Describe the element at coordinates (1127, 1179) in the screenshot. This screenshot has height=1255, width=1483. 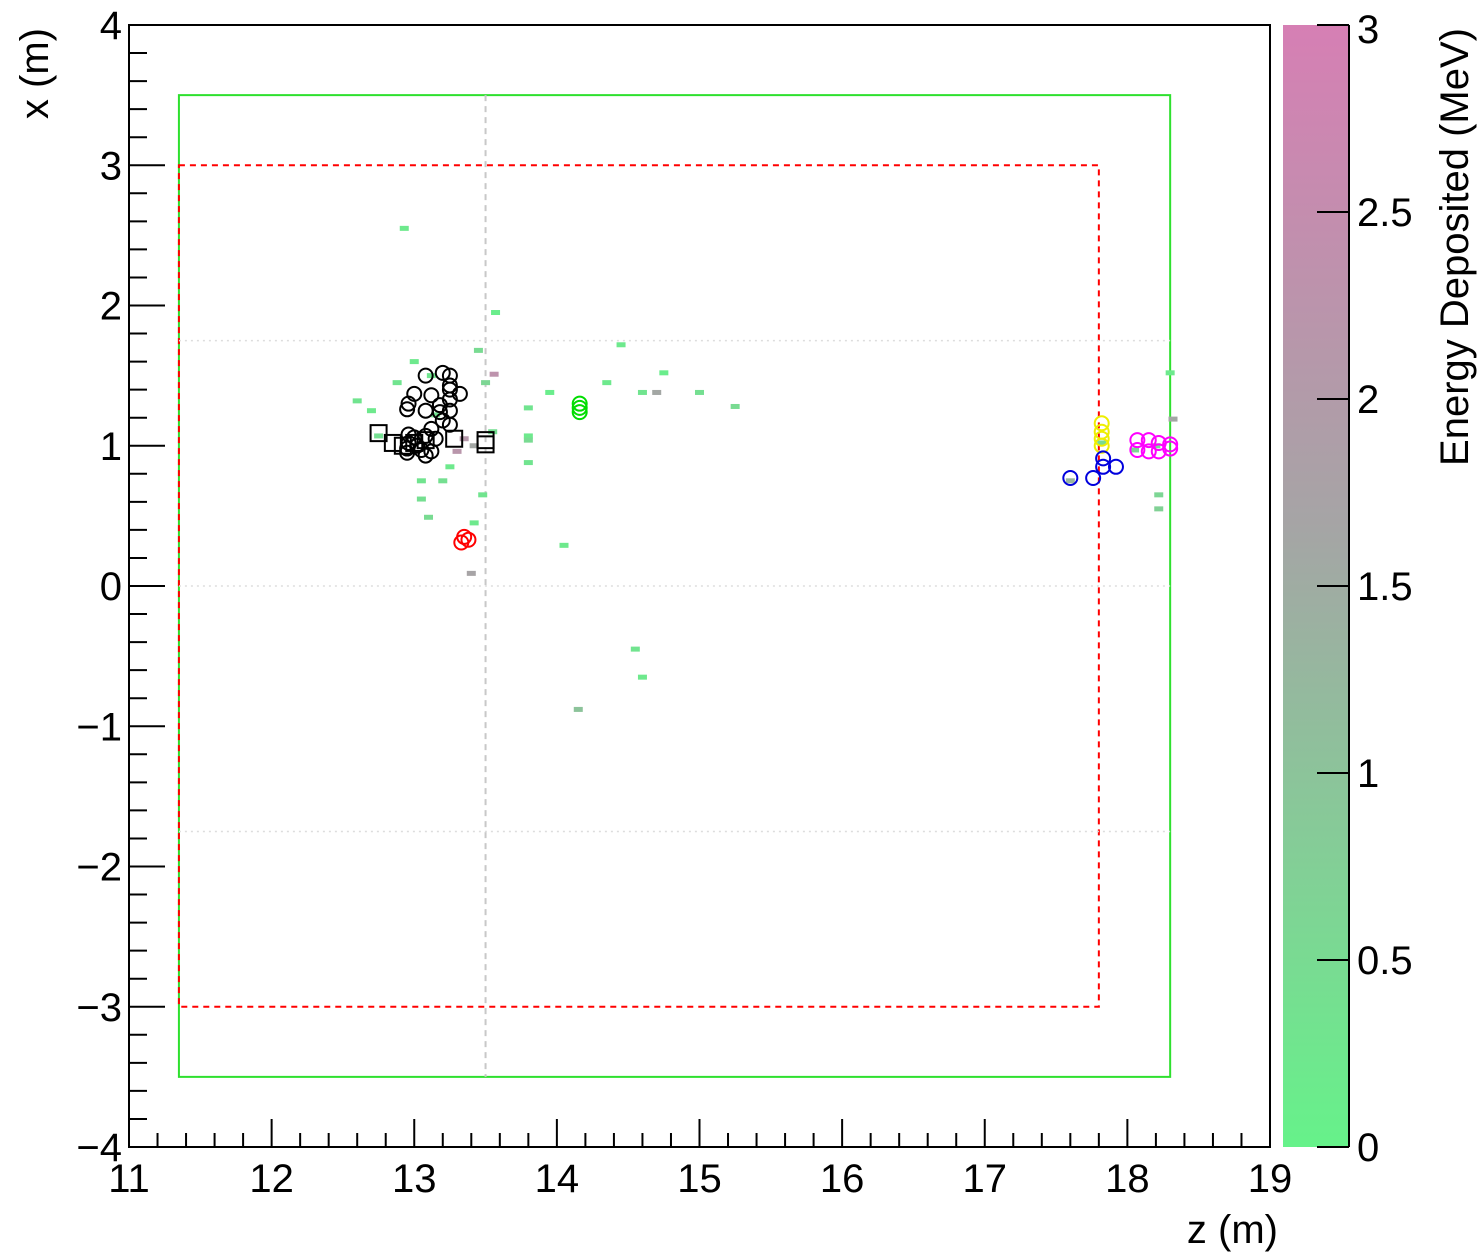
I see `x-tick-label: 18` at that location.